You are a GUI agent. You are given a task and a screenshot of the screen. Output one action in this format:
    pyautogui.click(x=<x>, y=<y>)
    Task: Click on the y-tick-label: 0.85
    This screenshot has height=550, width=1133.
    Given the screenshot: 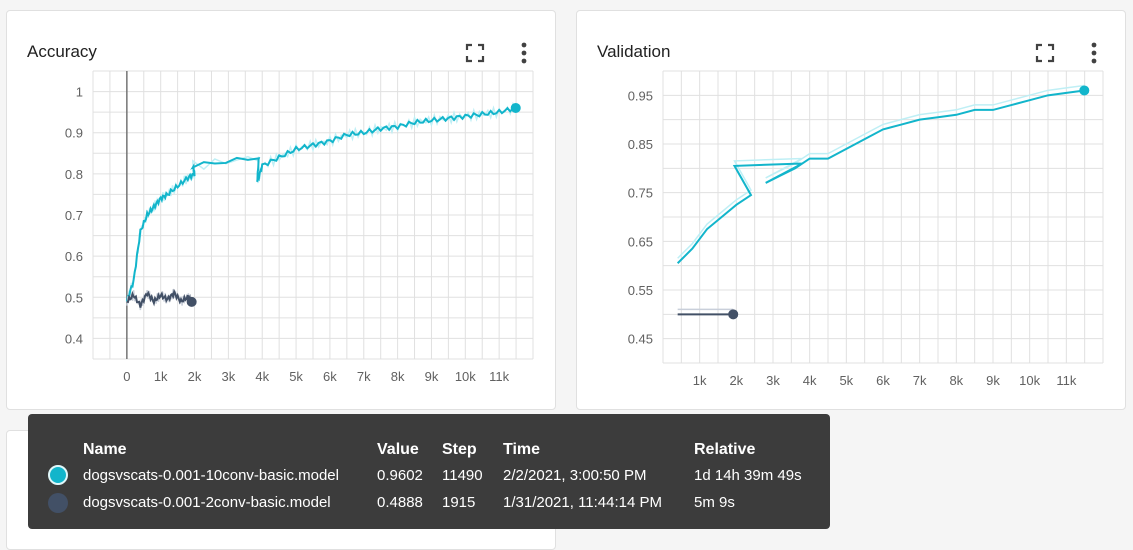 What is the action you would take?
    pyautogui.click(x=640, y=144)
    